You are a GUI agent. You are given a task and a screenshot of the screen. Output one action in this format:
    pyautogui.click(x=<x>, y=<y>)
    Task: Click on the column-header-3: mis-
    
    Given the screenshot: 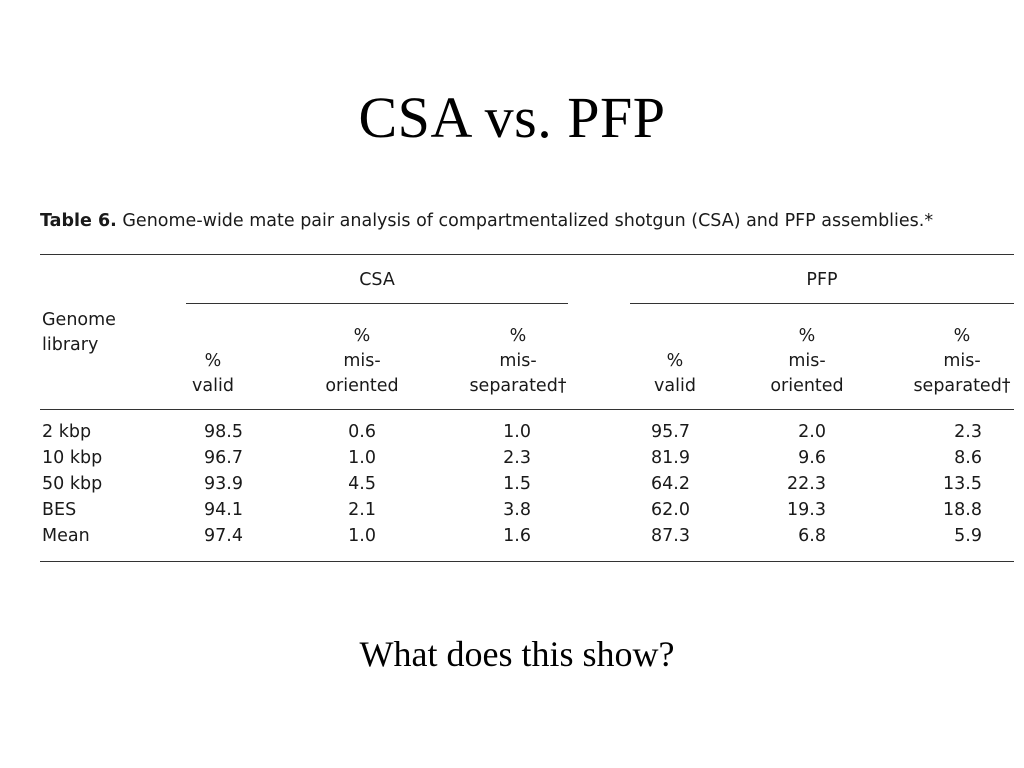 What is the action you would take?
    pyautogui.click(x=518, y=361)
    